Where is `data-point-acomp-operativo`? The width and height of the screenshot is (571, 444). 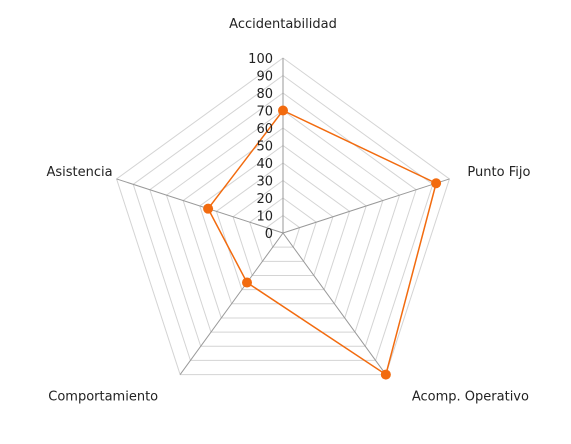
data-point-acomp-operativo is located at coordinates (385, 374).